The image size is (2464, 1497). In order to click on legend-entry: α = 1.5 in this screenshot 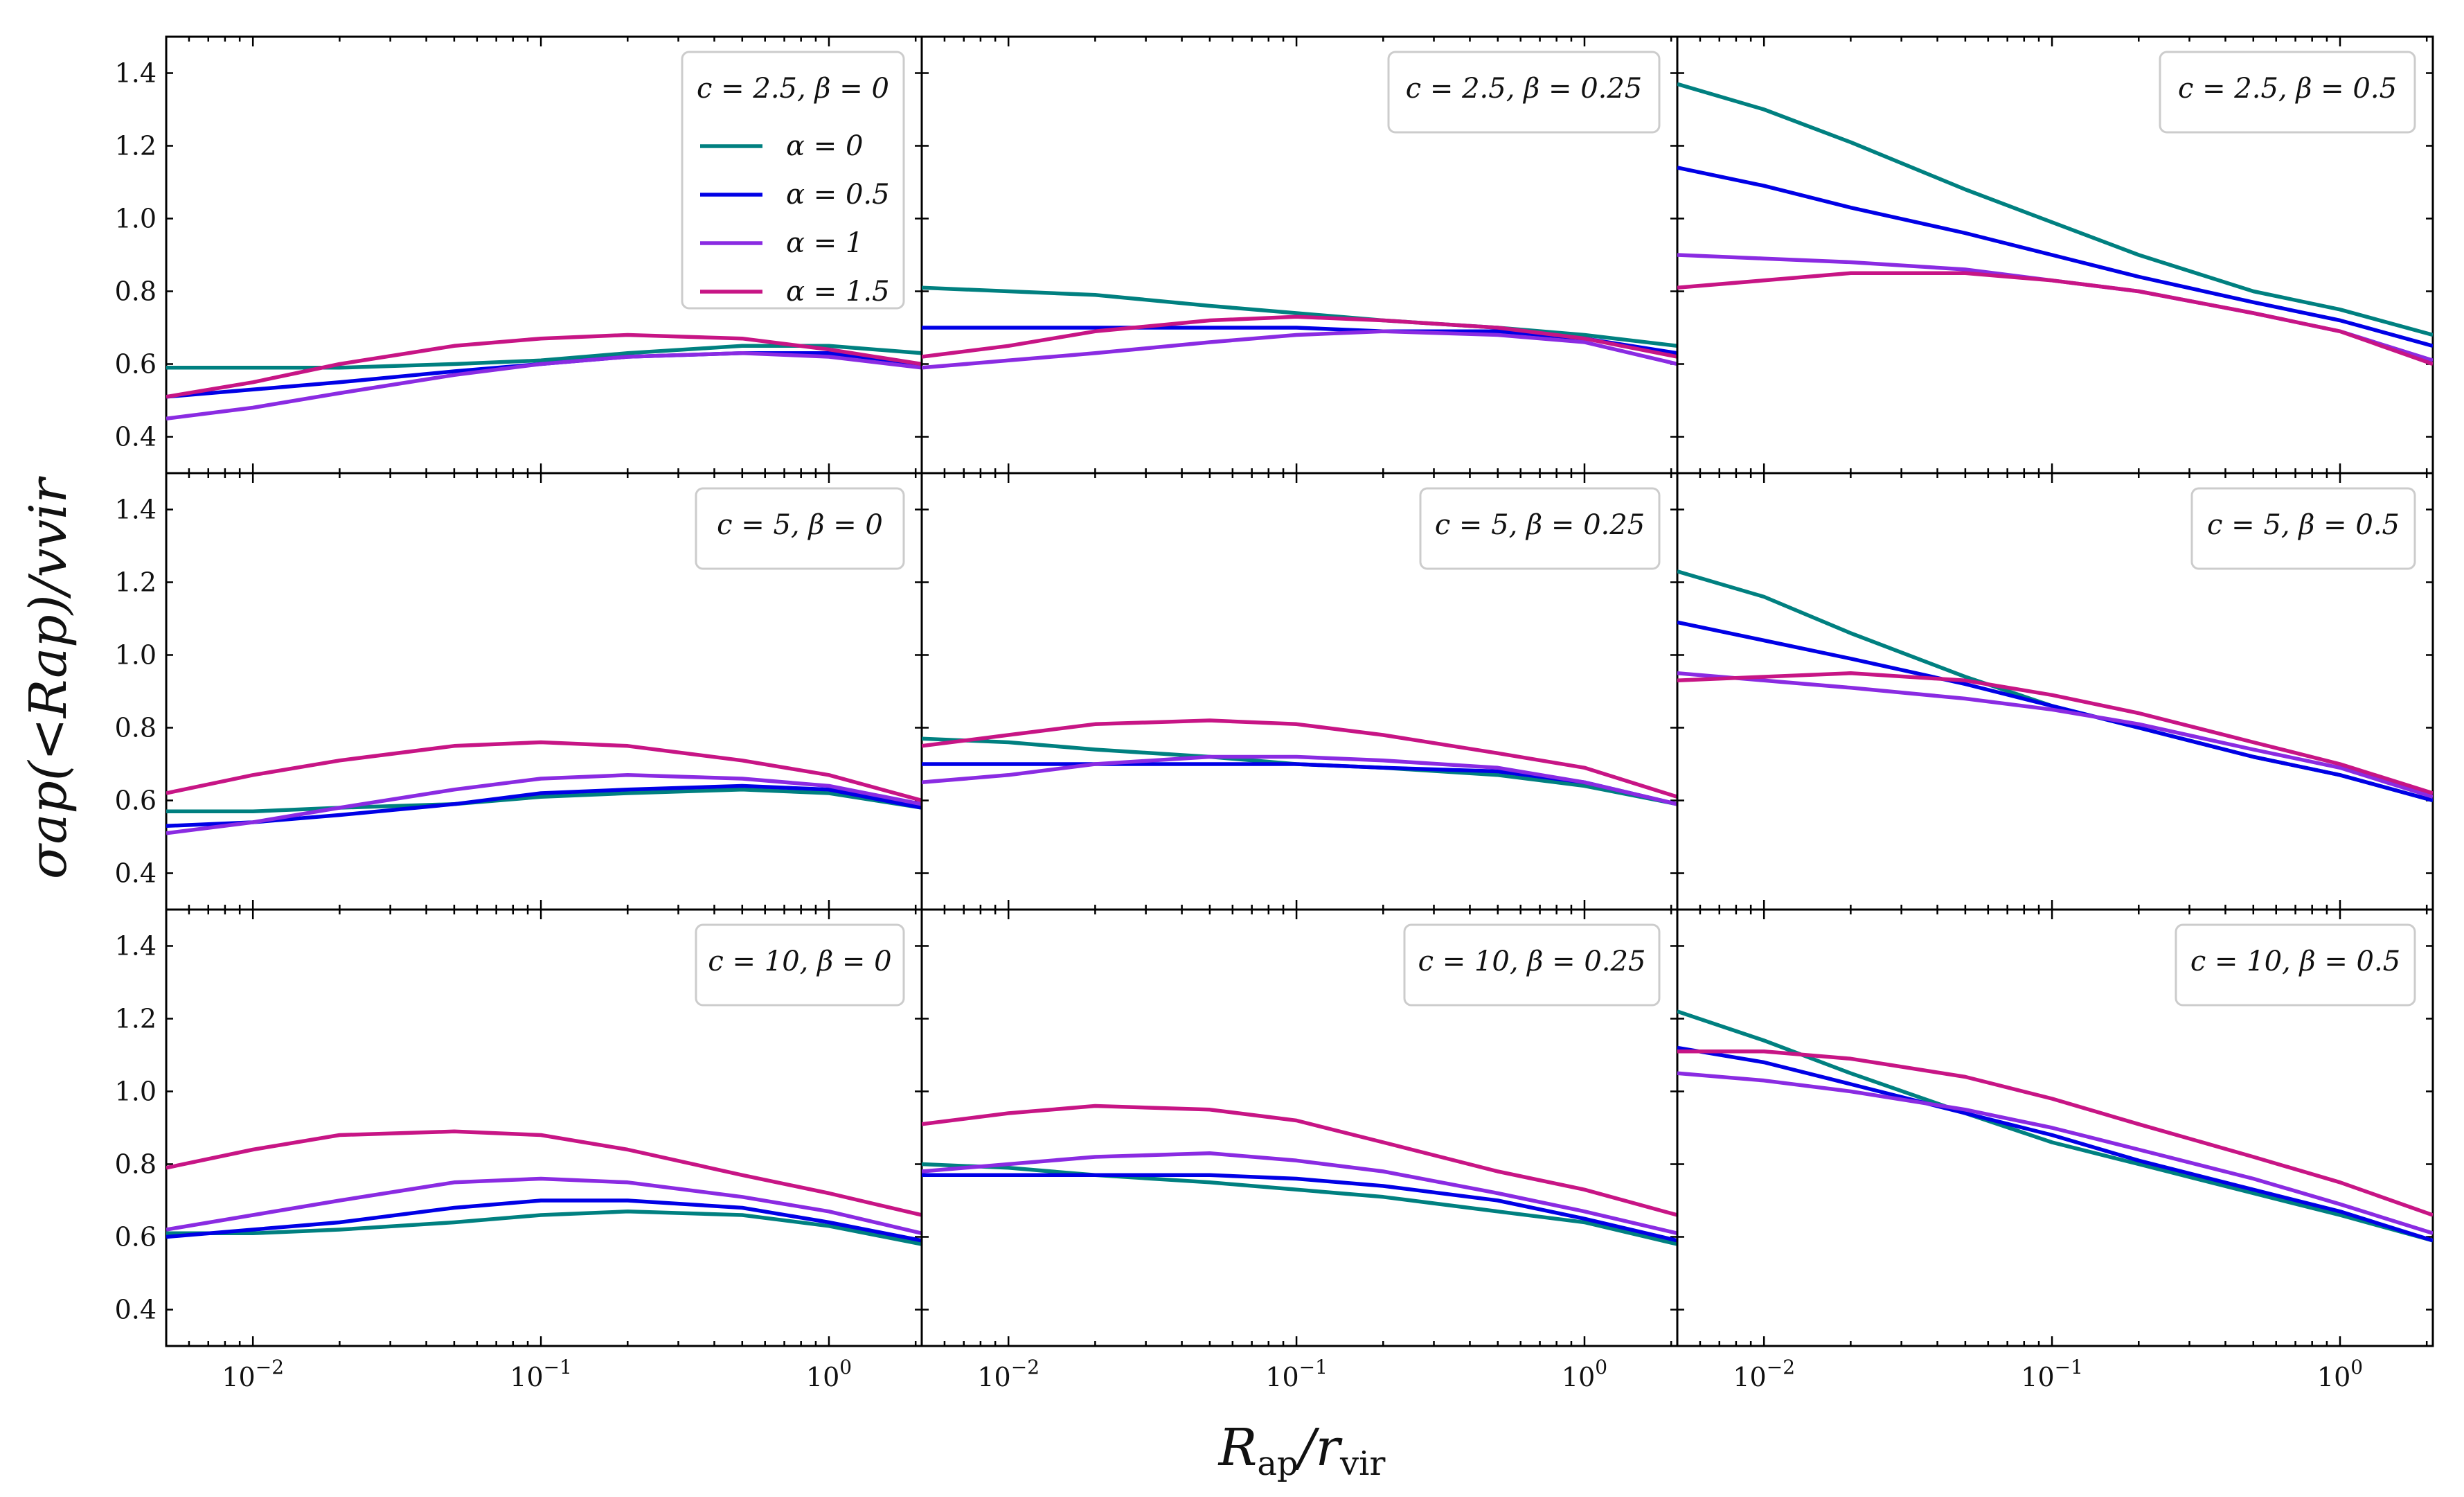, I will do `click(838, 292)`.